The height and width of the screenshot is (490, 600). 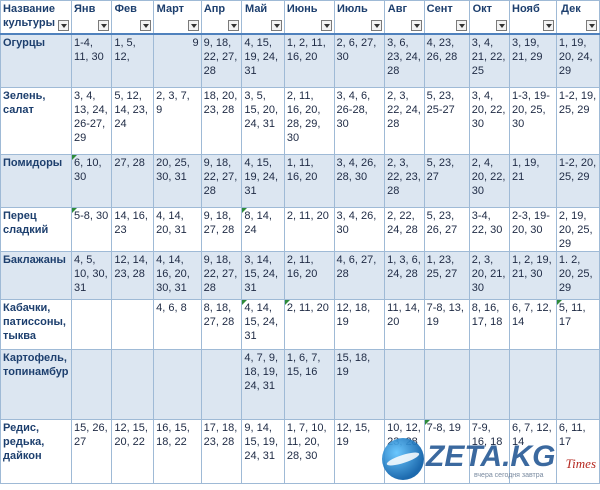 I want to click on date-cell: 3, 4, 26, 30, so click(x=359, y=229).